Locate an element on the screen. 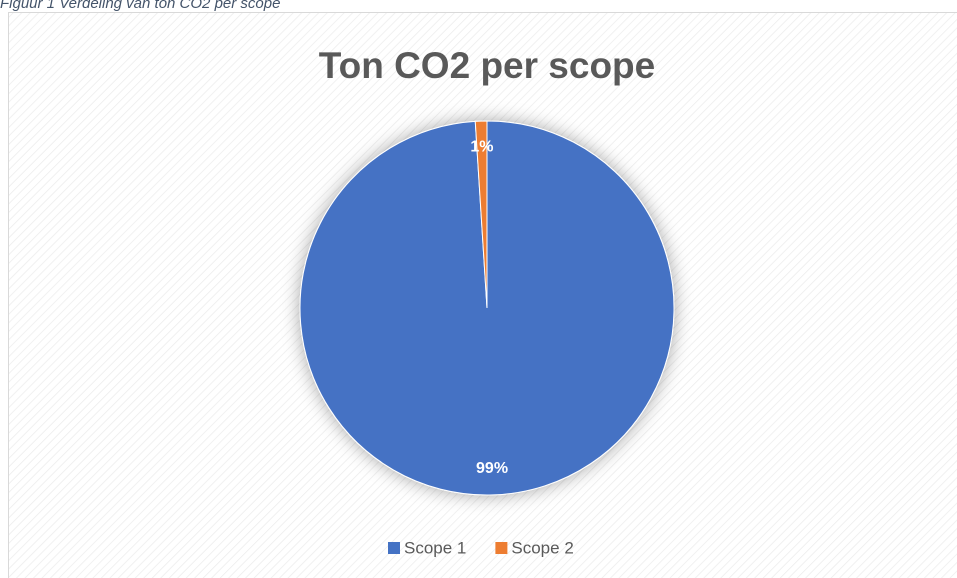 The image size is (957, 578). data-labels: 99% 1% is located at coordinates (489, 307).